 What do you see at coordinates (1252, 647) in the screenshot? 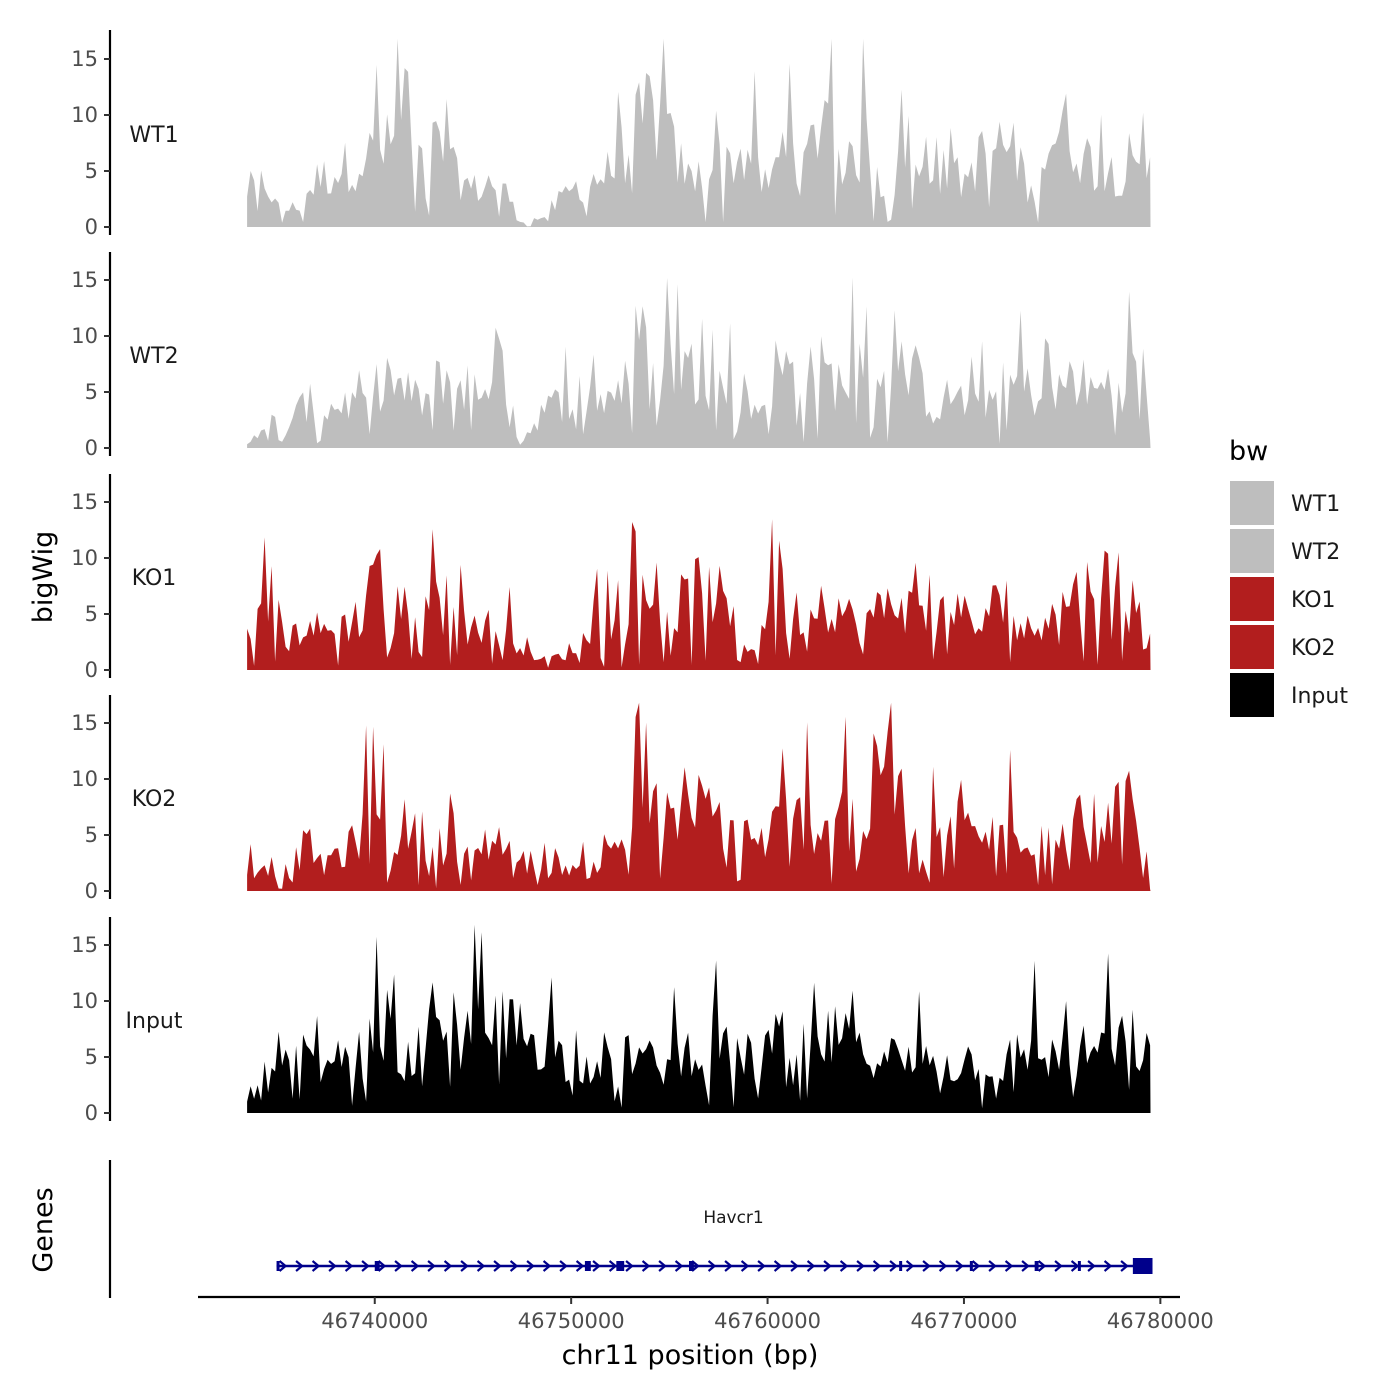
I see `legend-key-ko2` at bounding box center [1252, 647].